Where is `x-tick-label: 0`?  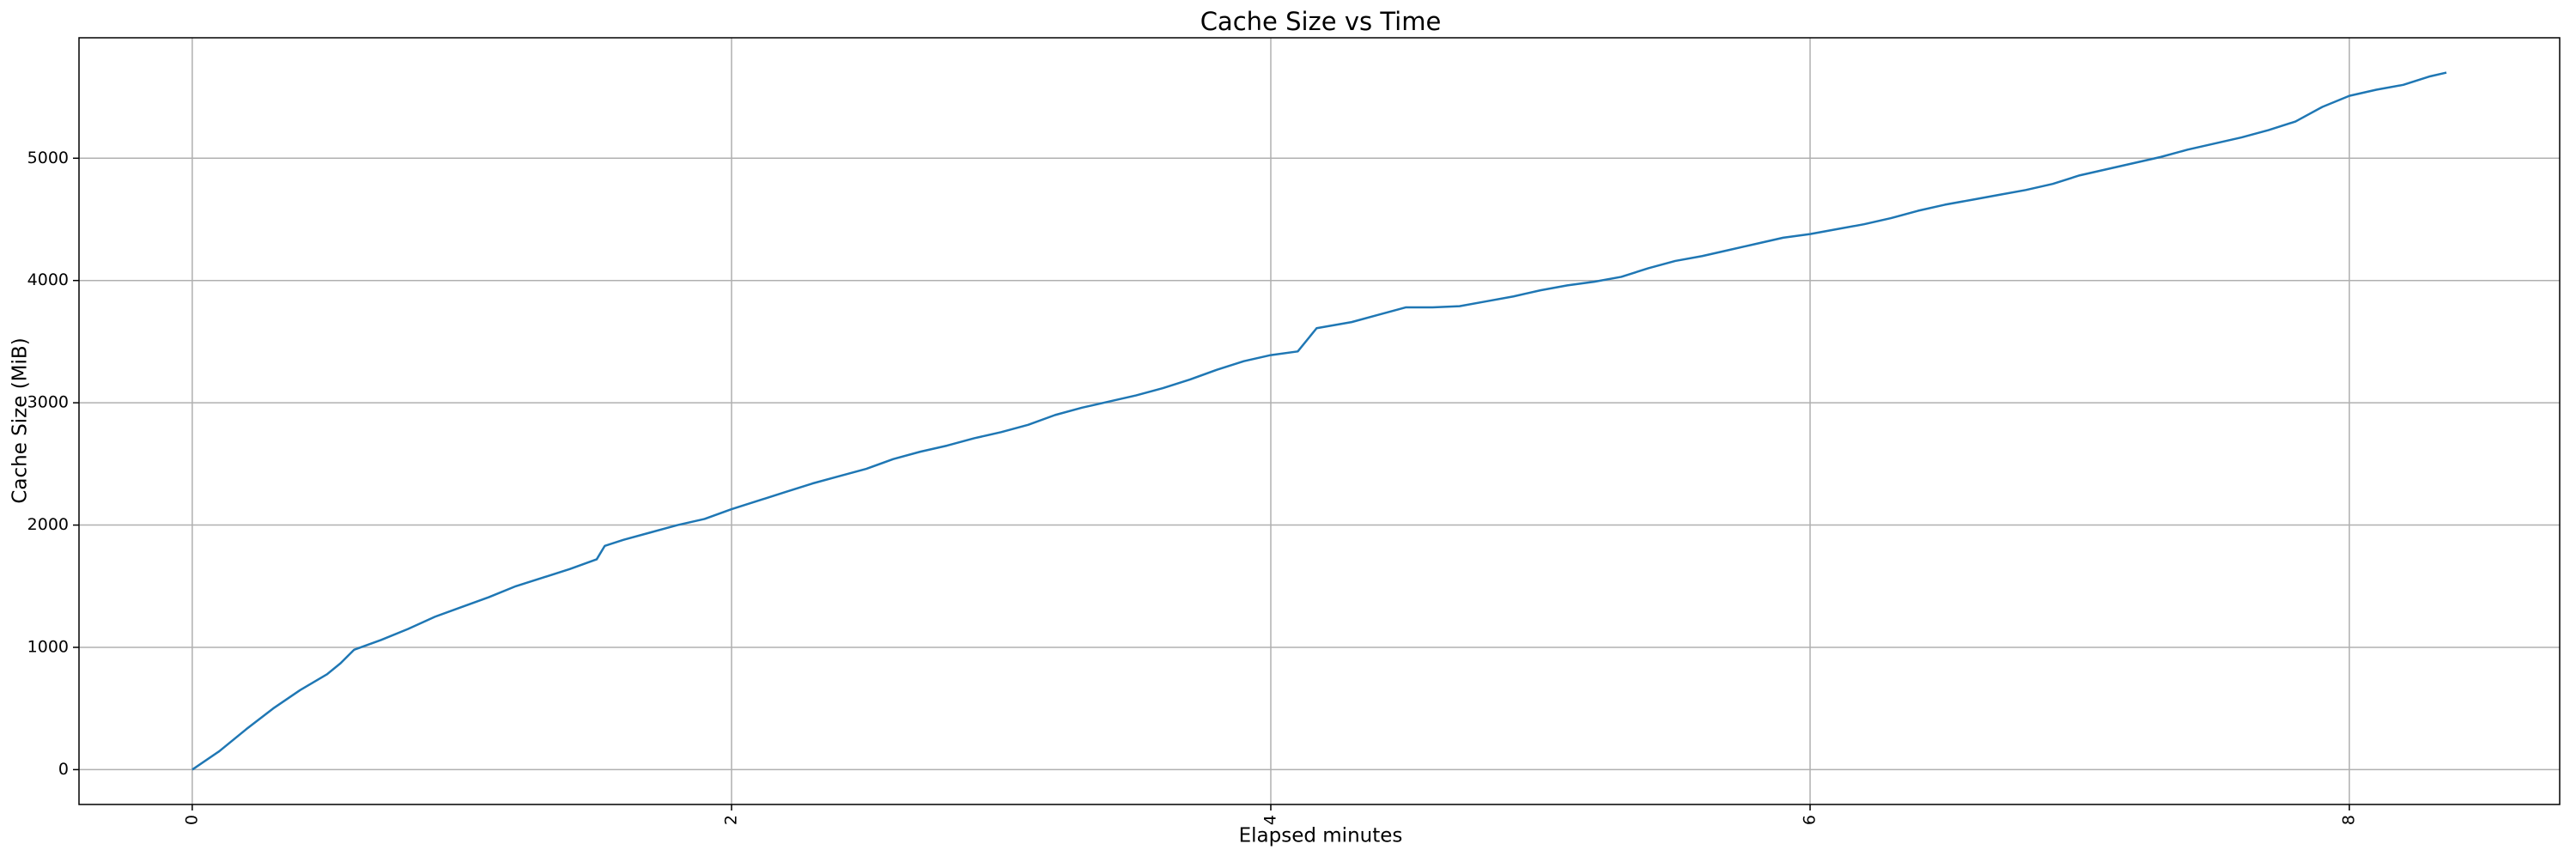 x-tick-label: 0 is located at coordinates (191, 820).